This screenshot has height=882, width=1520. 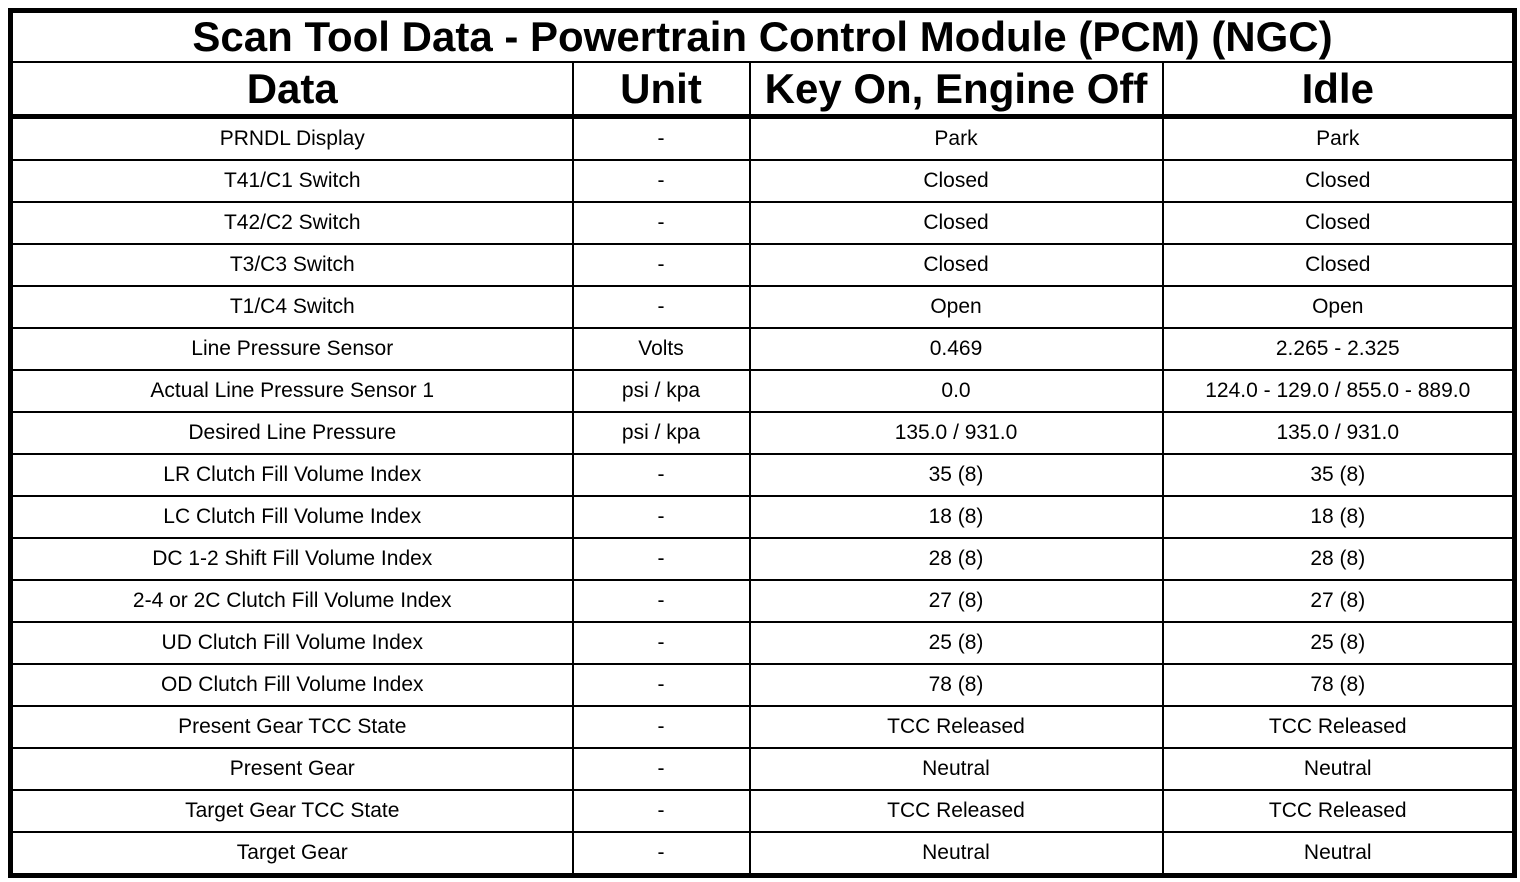 What do you see at coordinates (291, 643) in the screenshot?
I see `cell-data-label: UD Clutch Fill Volume Index` at bounding box center [291, 643].